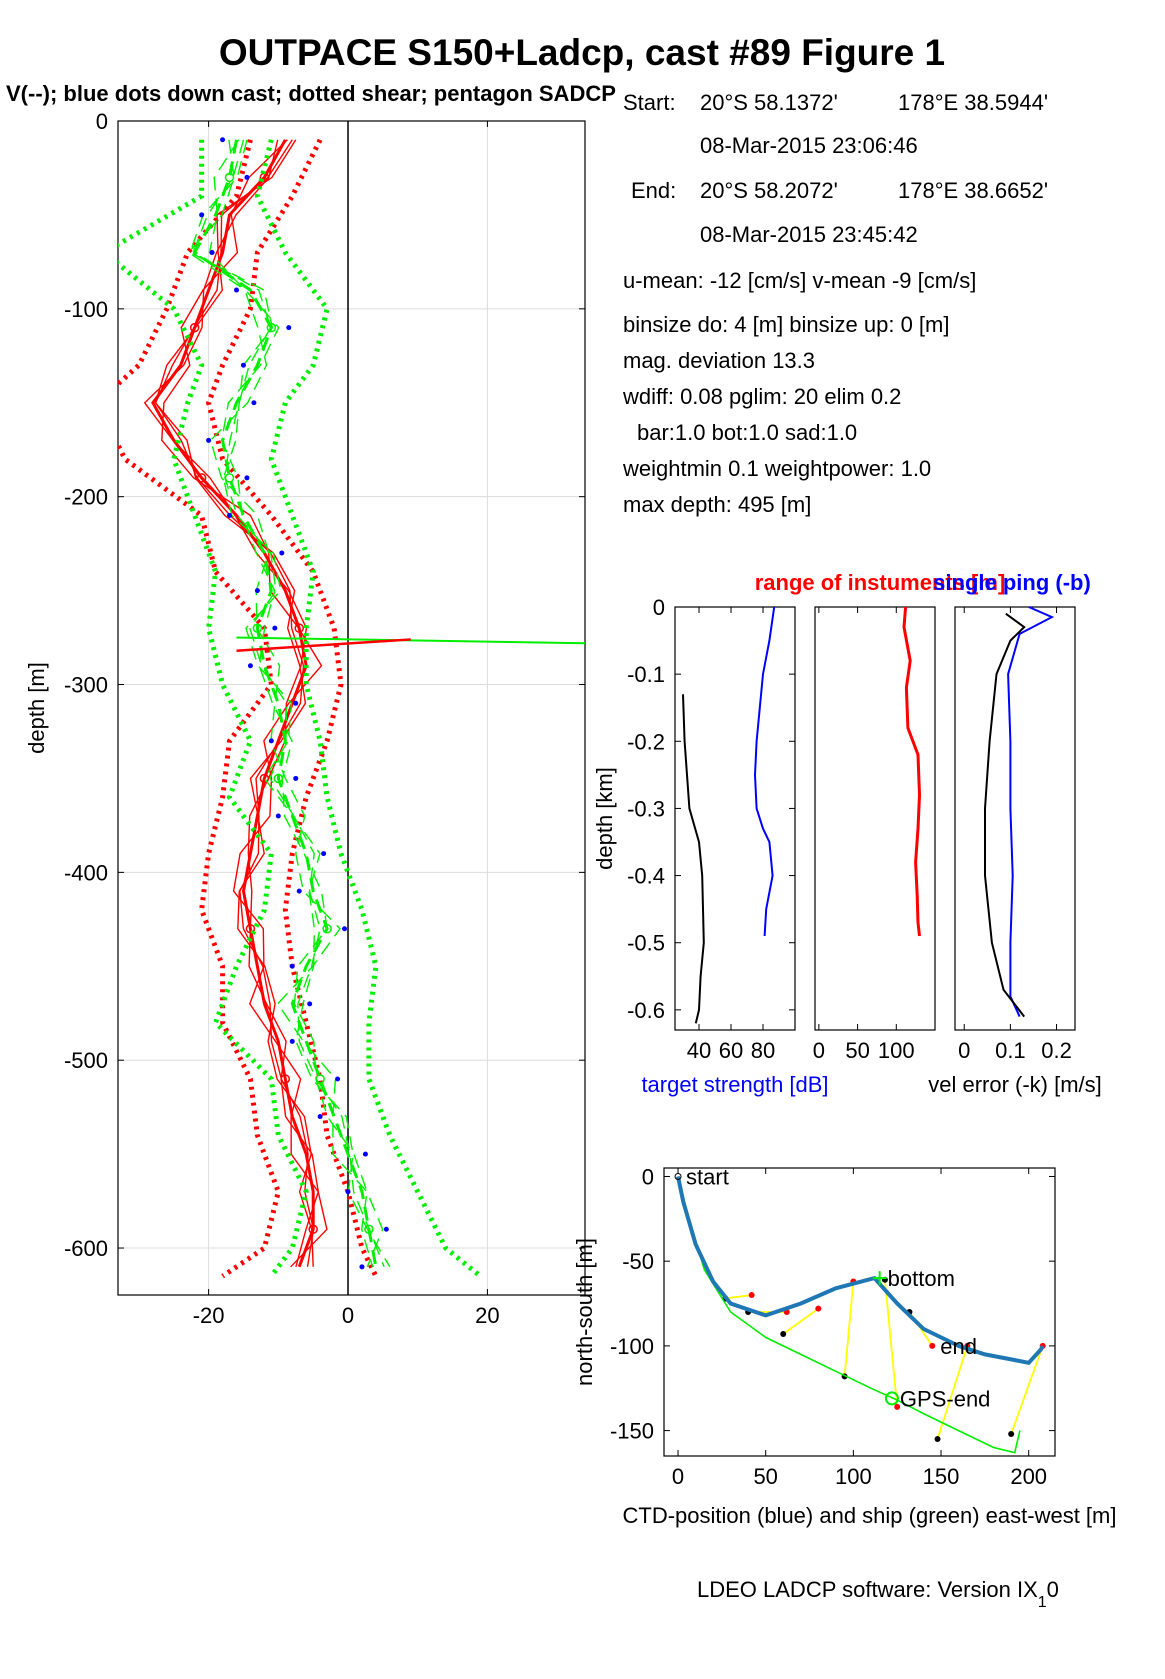 This screenshot has height=1679, width=1165. I want to click on y-tick-label: -200, so click(86, 497).